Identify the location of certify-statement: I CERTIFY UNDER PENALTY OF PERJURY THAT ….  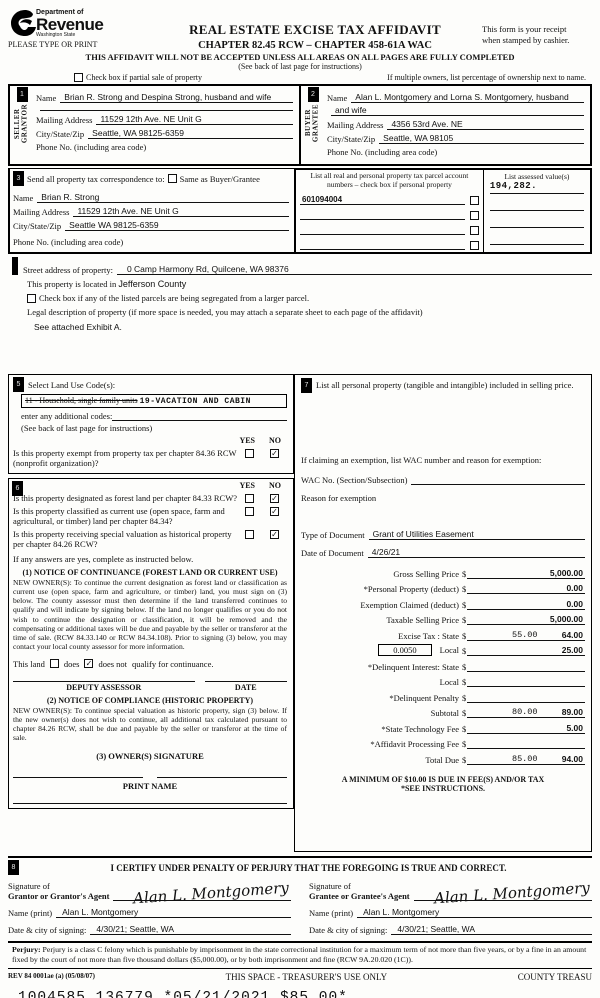
(308, 867).